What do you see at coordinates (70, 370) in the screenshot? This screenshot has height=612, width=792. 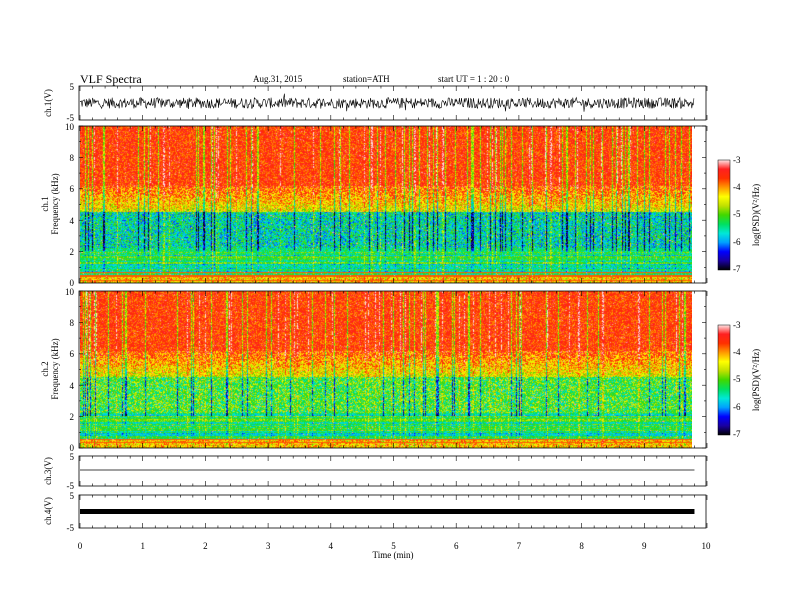 I see `ch2-spec-ytick-labels: 10 8 6 4 2 0` at bounding box center [70, 370].